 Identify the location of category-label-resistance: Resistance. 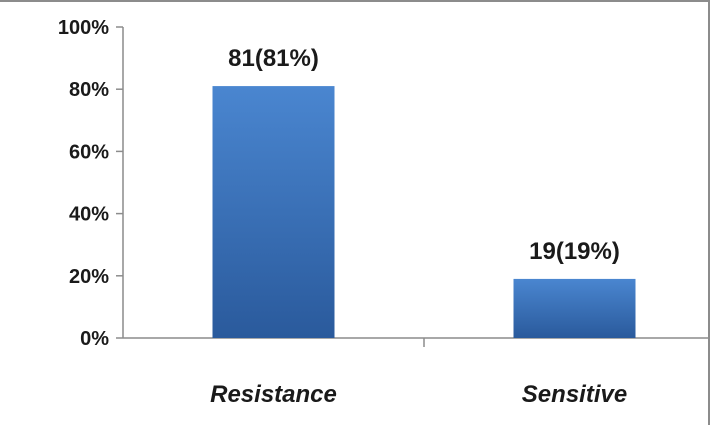
(273, 394).